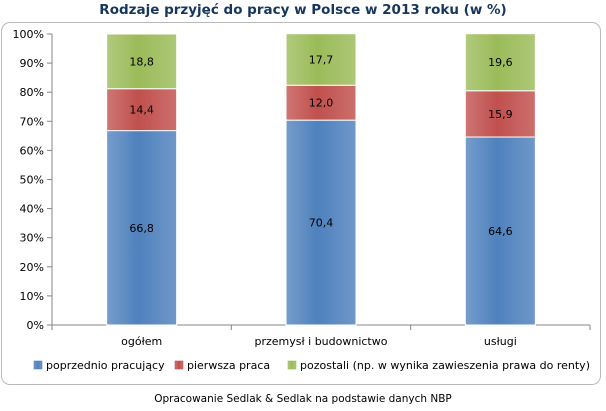  Describe the element at coordinates (32, 150) in the screenshot. I see `y-tick-label: 60%` at that location.